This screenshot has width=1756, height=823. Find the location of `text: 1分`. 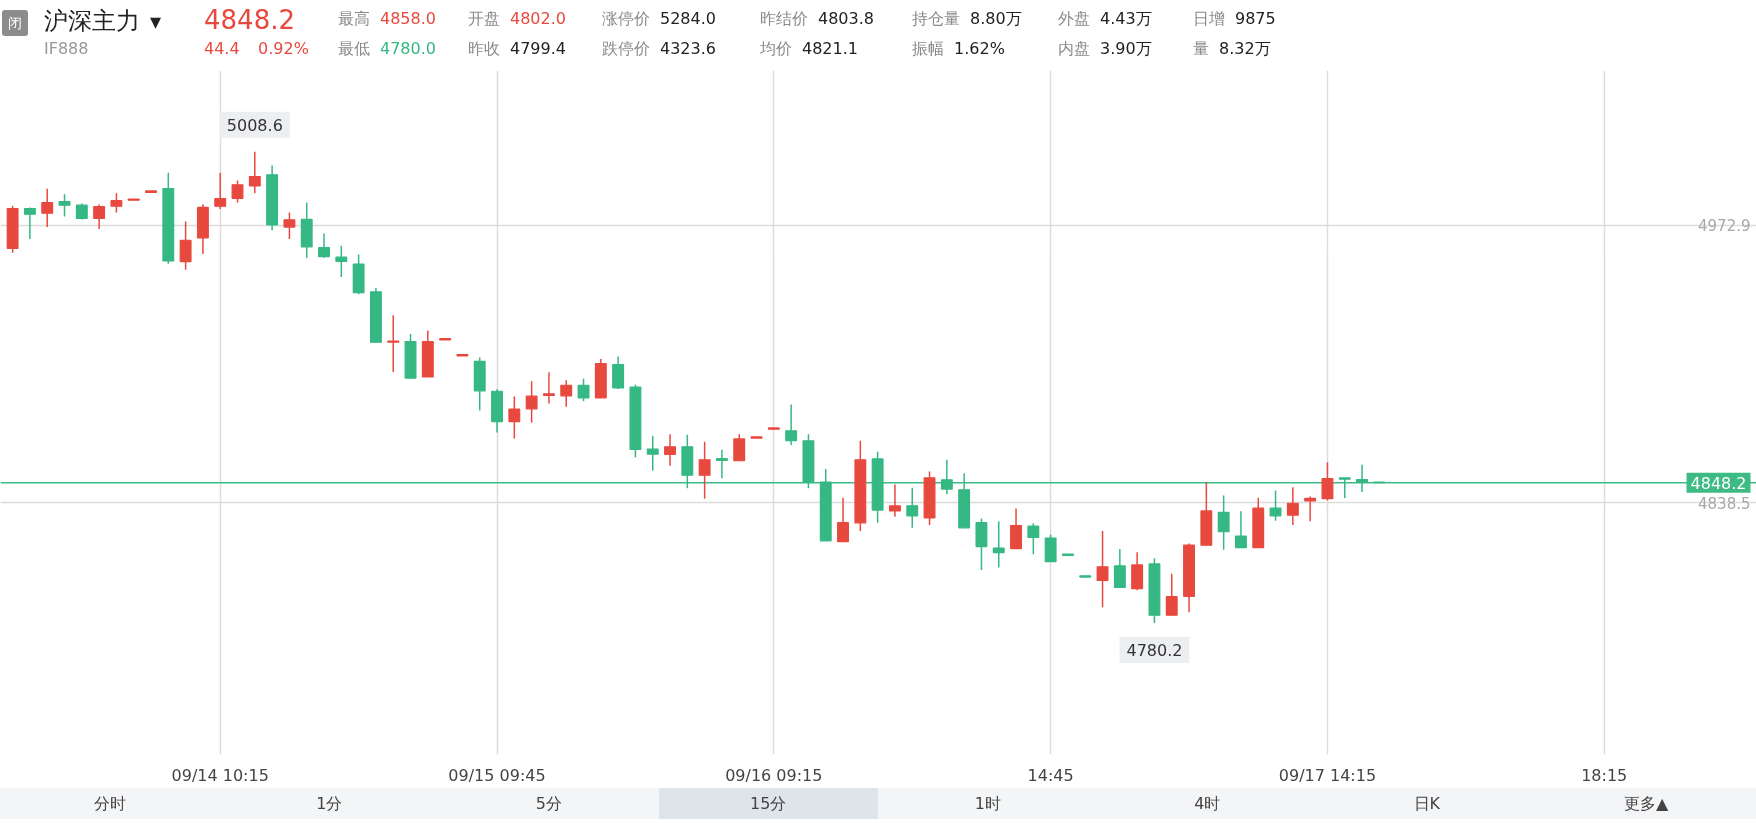

text: 1分 is located at coordinates (329, 803).